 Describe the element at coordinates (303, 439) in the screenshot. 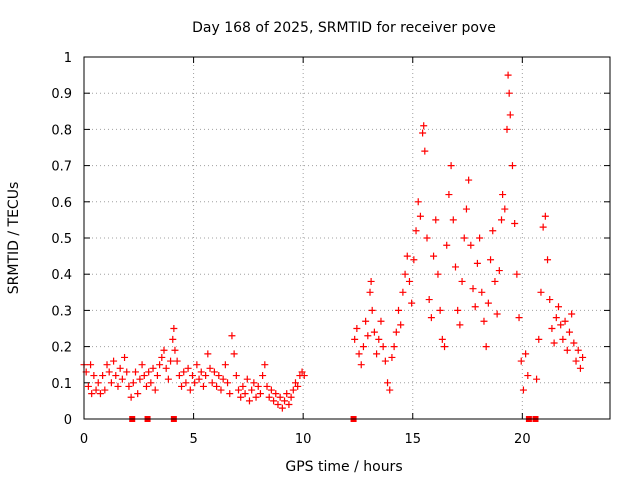

I see `x-tick-label: 10` at that location.